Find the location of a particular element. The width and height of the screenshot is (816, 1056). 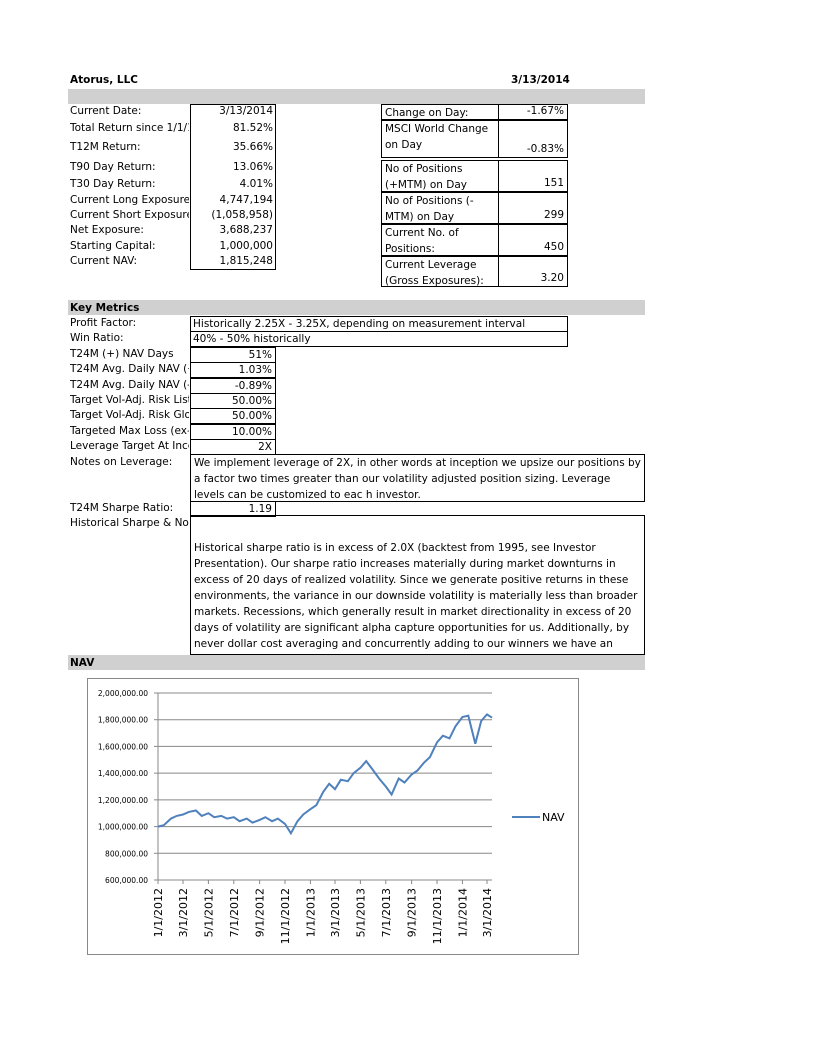

y-tick-label: 1,400,000.00 is located at coordinates (123, 773).